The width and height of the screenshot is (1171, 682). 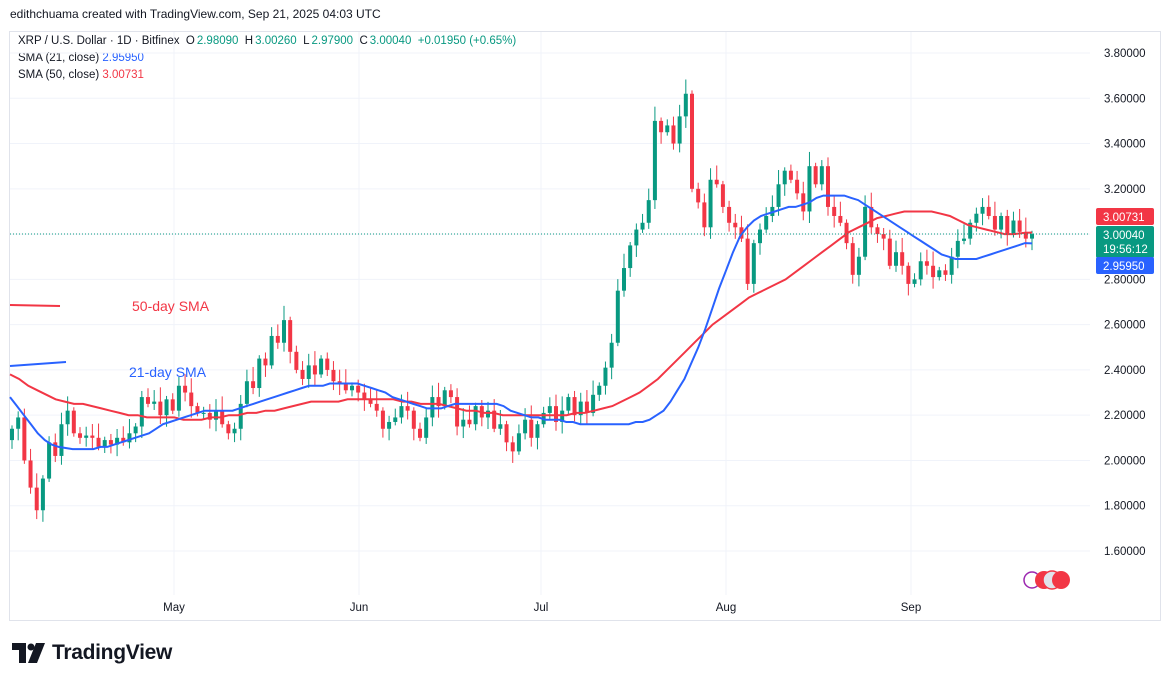 What do you see at coordinates (112, 652) in the screenshot?
I see `tradingview-wordmark: TradingView` at bounding box center [112, 652].